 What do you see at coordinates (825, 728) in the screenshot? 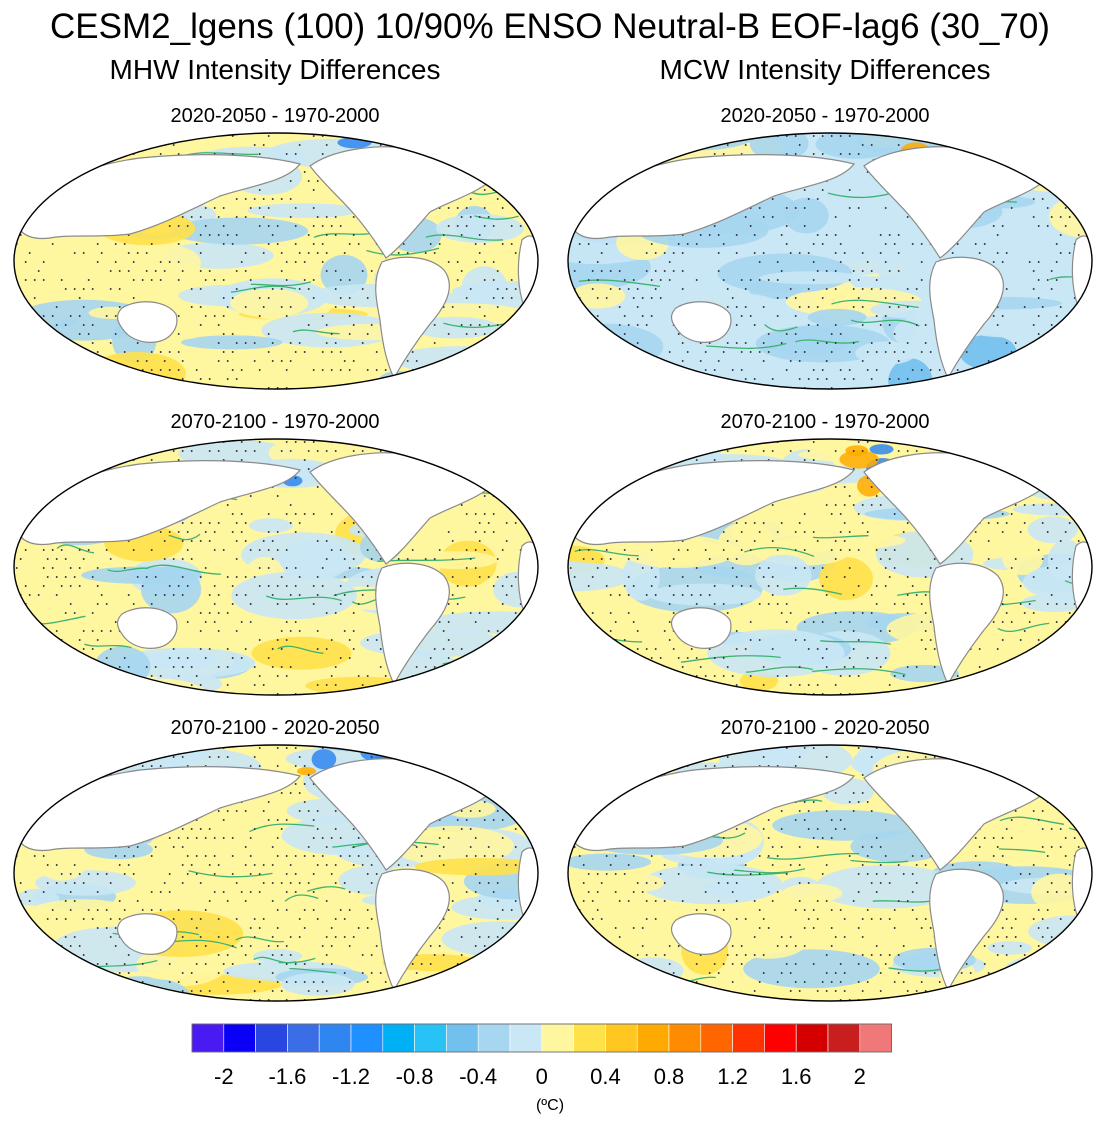
I see `panel-title-mcw-3: 2070-2100 - 2020-2050` at bounding box center [825, 728].